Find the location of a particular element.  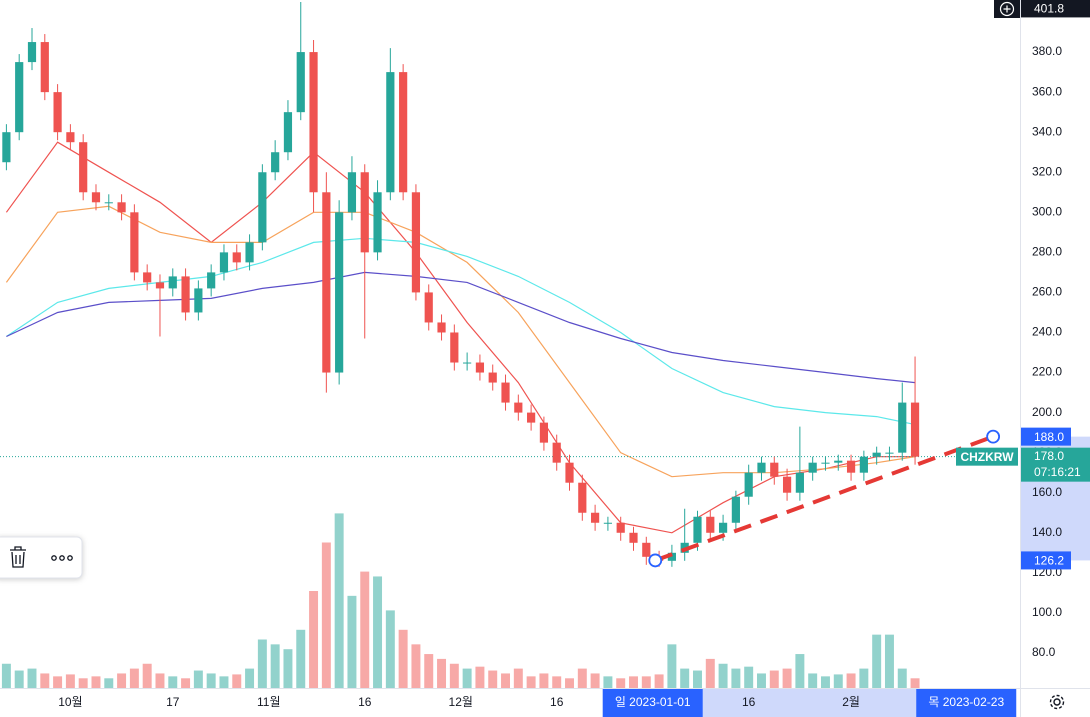

y-tick-label: 140.0 is located at coordinates (1047, 532).